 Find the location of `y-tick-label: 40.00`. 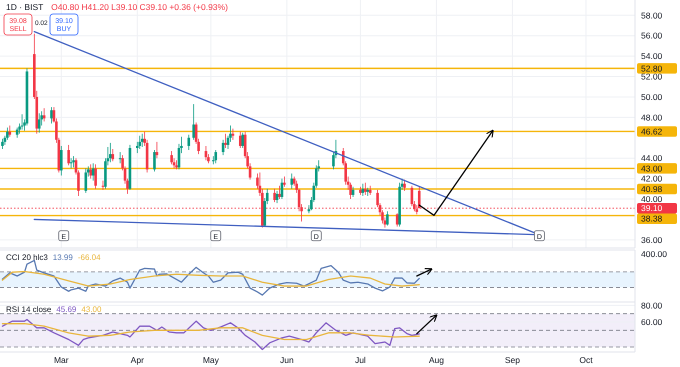

y-tick-label: 40.00 is located at coordinates (652, 199).